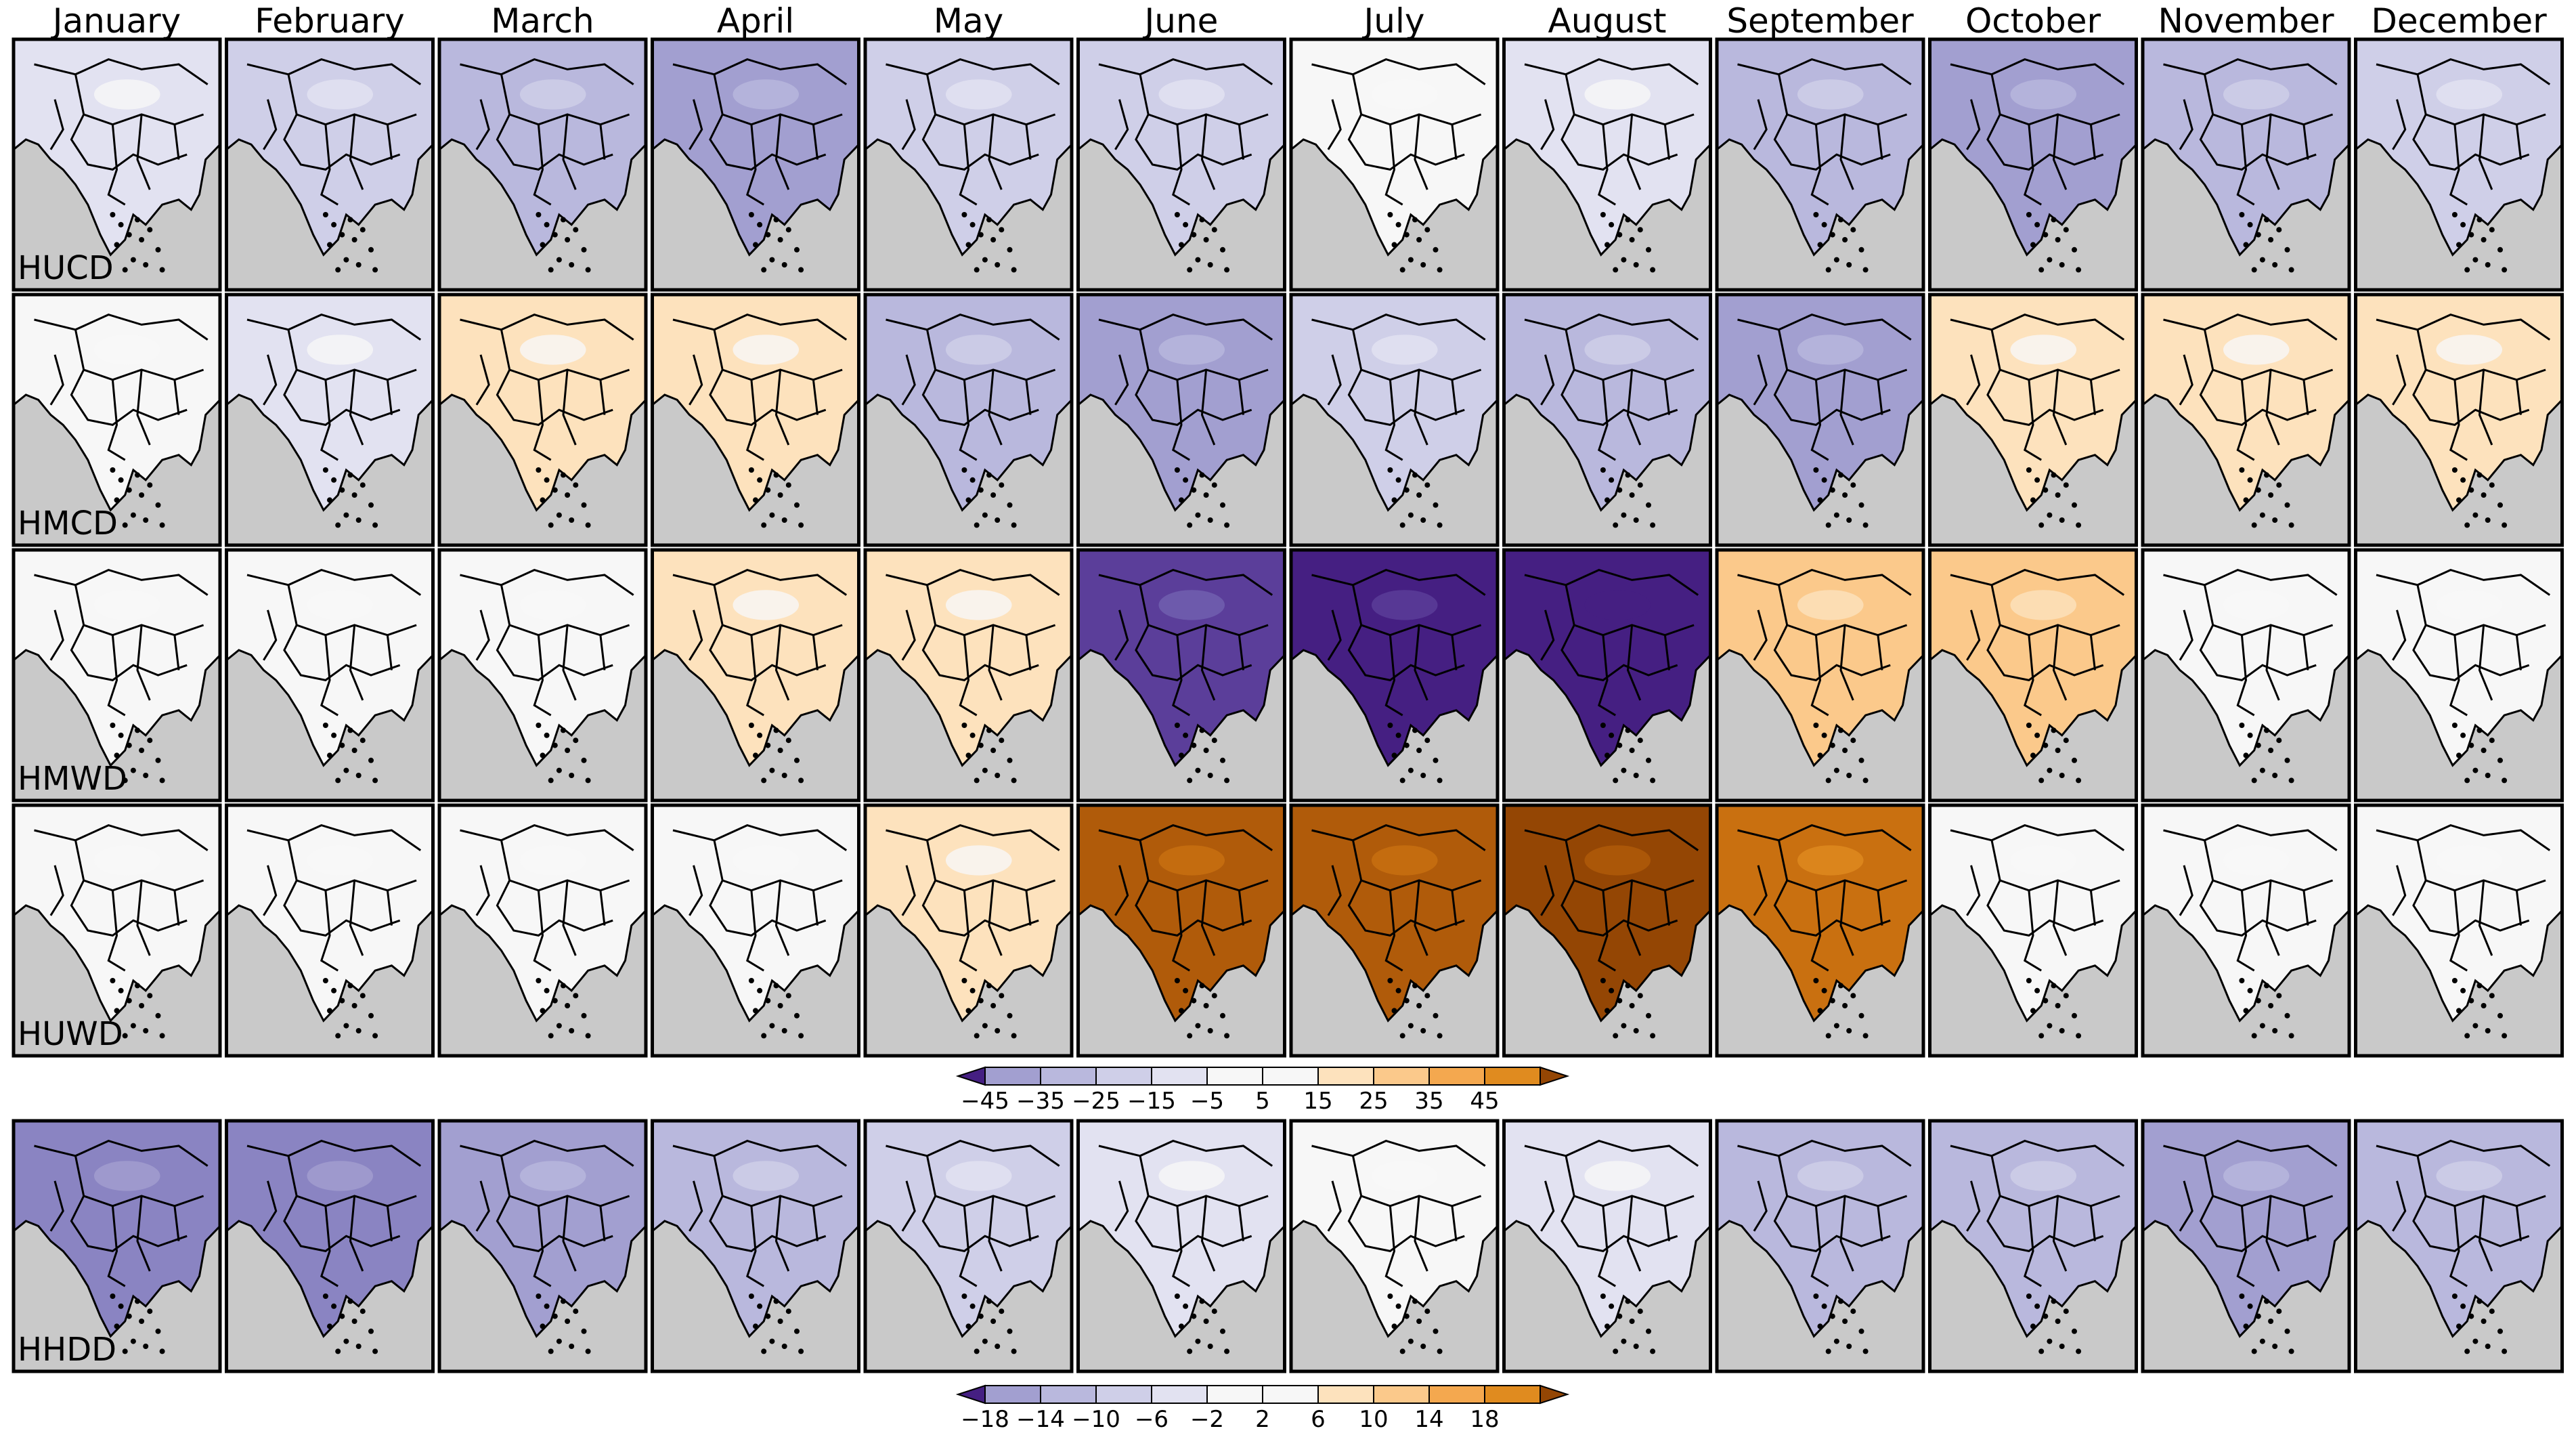 Image resolution: width=2576 pixels, height=1433 pixels. Describe the element at coordinates (2246, 164) in the screenshot. I see `map-panel-hucd-november` at that location.